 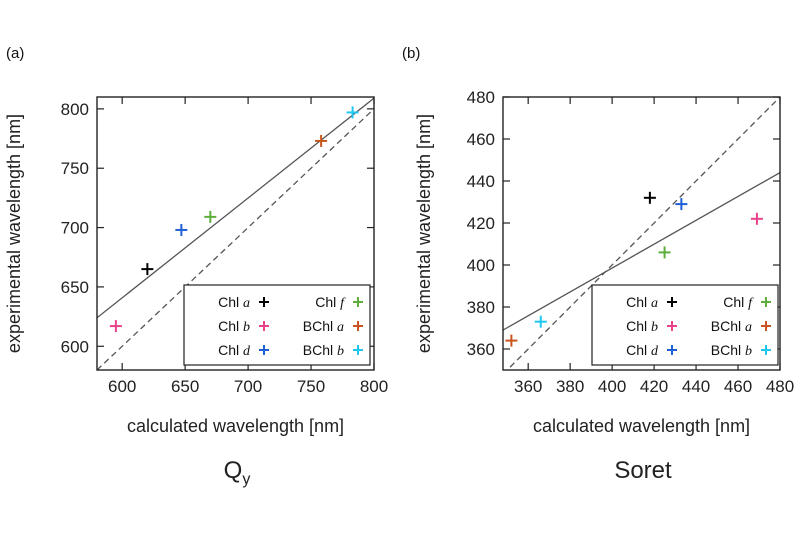 What do you see at coordinates (15, 53) in the screenshot?
I see `panel-label: (a)` at bounding box center [15, 53].